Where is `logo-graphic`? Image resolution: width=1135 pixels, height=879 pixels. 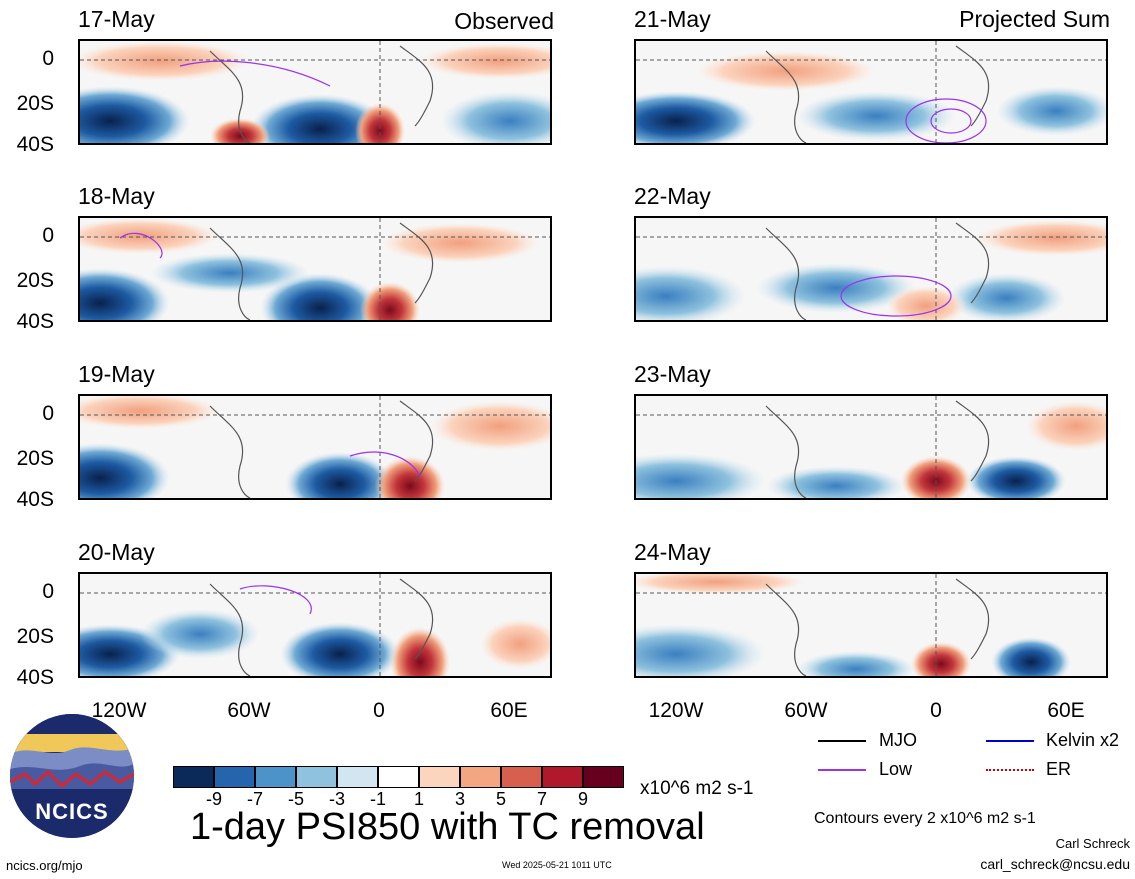
logo-graphic is located at coordinates (72, 776).